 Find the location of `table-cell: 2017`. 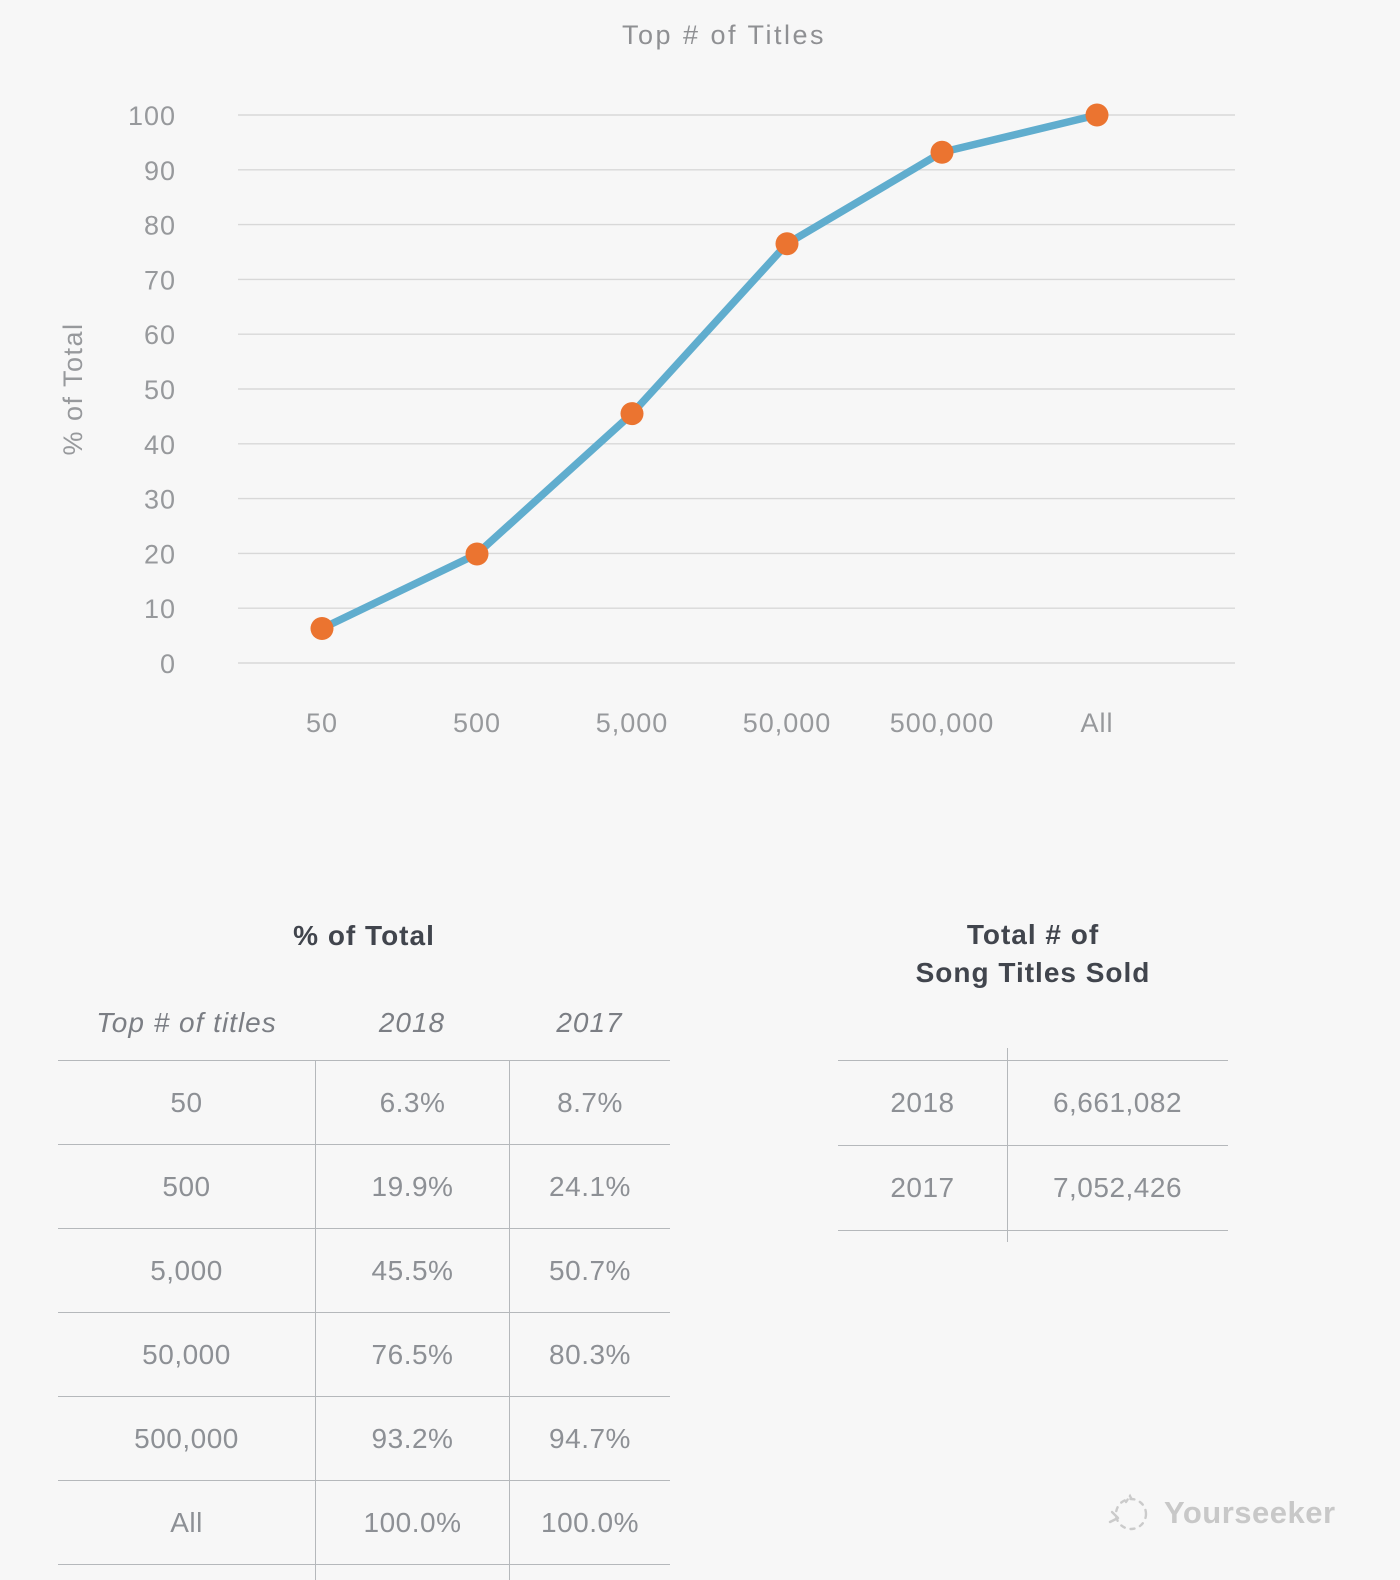

table-cell: 2017 is located at coordinates (922, 1188).